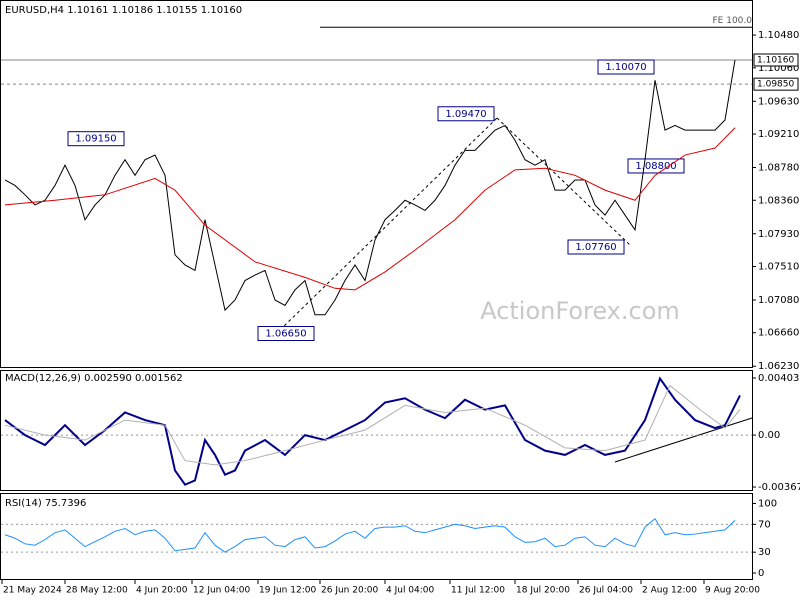 The image size is (800, 600). I want to click on annotation-label: 1.08800, so click(655, 166).